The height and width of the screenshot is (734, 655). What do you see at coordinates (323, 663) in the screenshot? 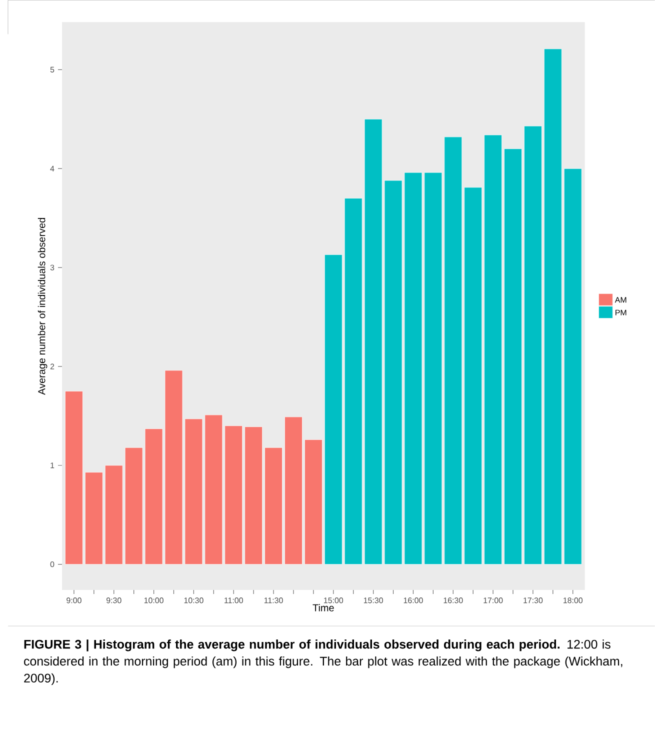
I see `text: FIGURE 3 | Histogram of the average number of individuals observed during each period. 12:00 is considered in the morning period (am) in this figure. The bar plot was realized with the package (Wickham, 2009).` at bounding box center [323, 663].